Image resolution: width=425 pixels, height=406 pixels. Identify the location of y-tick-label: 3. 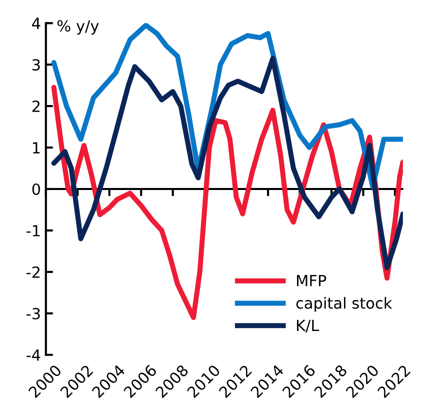
(36, 65).